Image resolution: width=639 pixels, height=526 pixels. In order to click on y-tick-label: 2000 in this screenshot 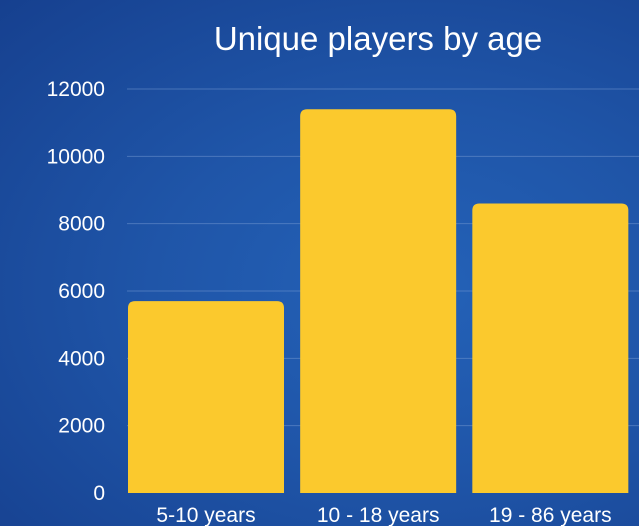, I will do `click(81, 426)`.